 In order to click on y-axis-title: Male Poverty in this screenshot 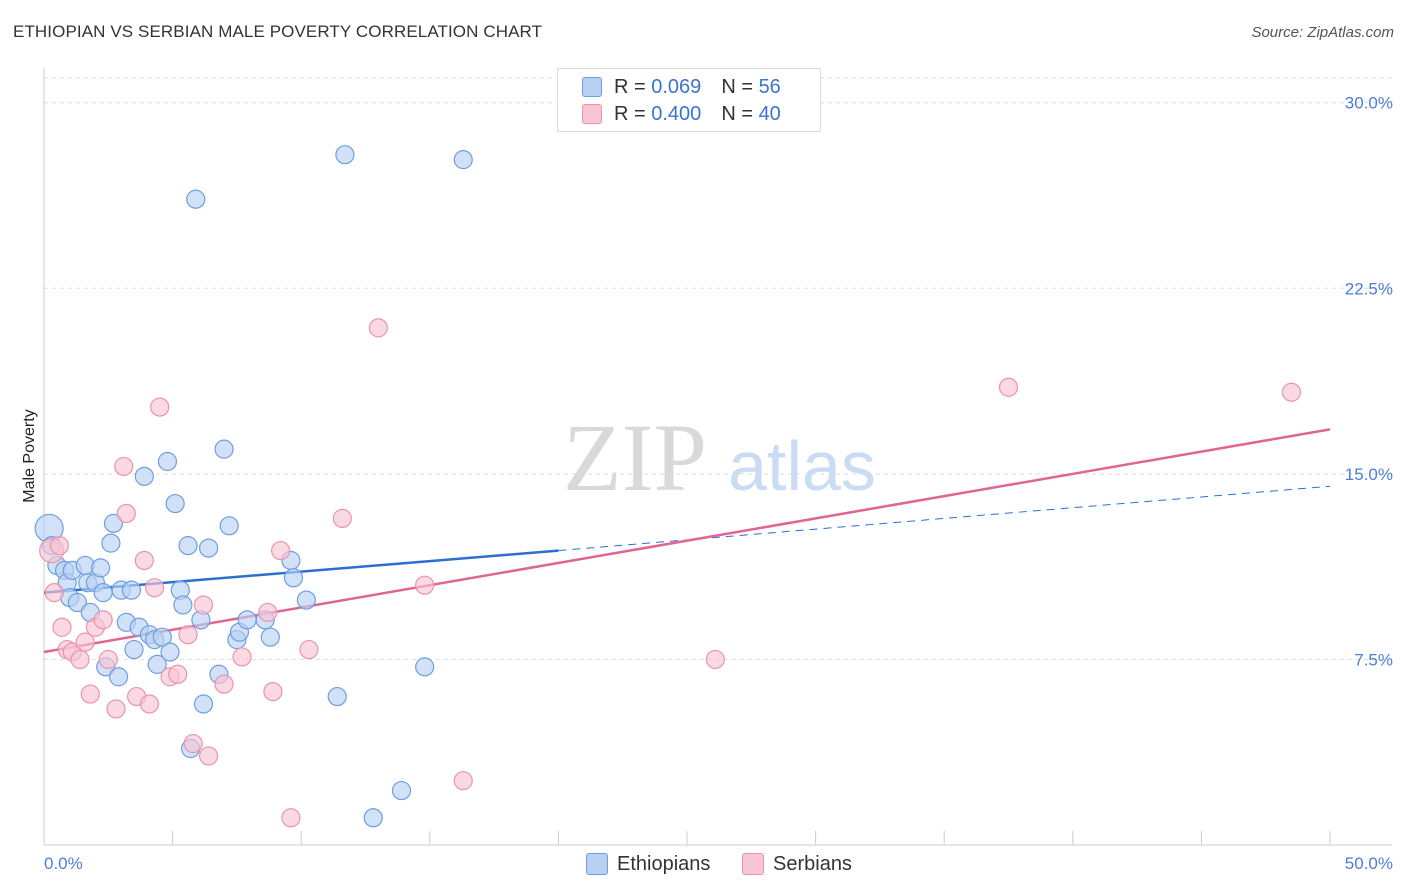, I will do `click(29, 455)`.